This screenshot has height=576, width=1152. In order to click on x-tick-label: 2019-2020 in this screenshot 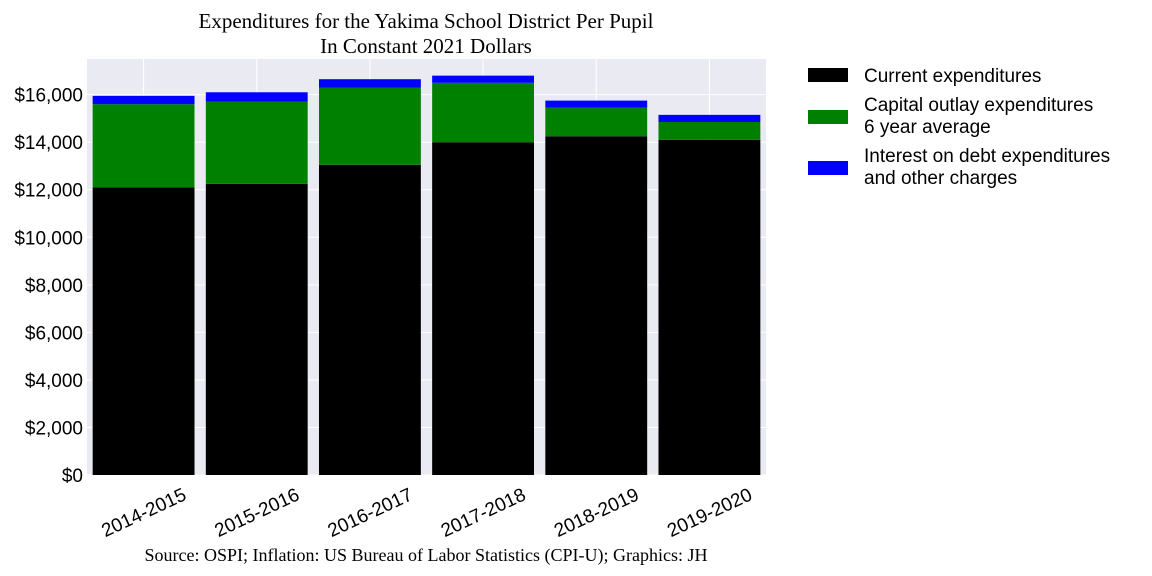, I will do `click(709, 512)`.